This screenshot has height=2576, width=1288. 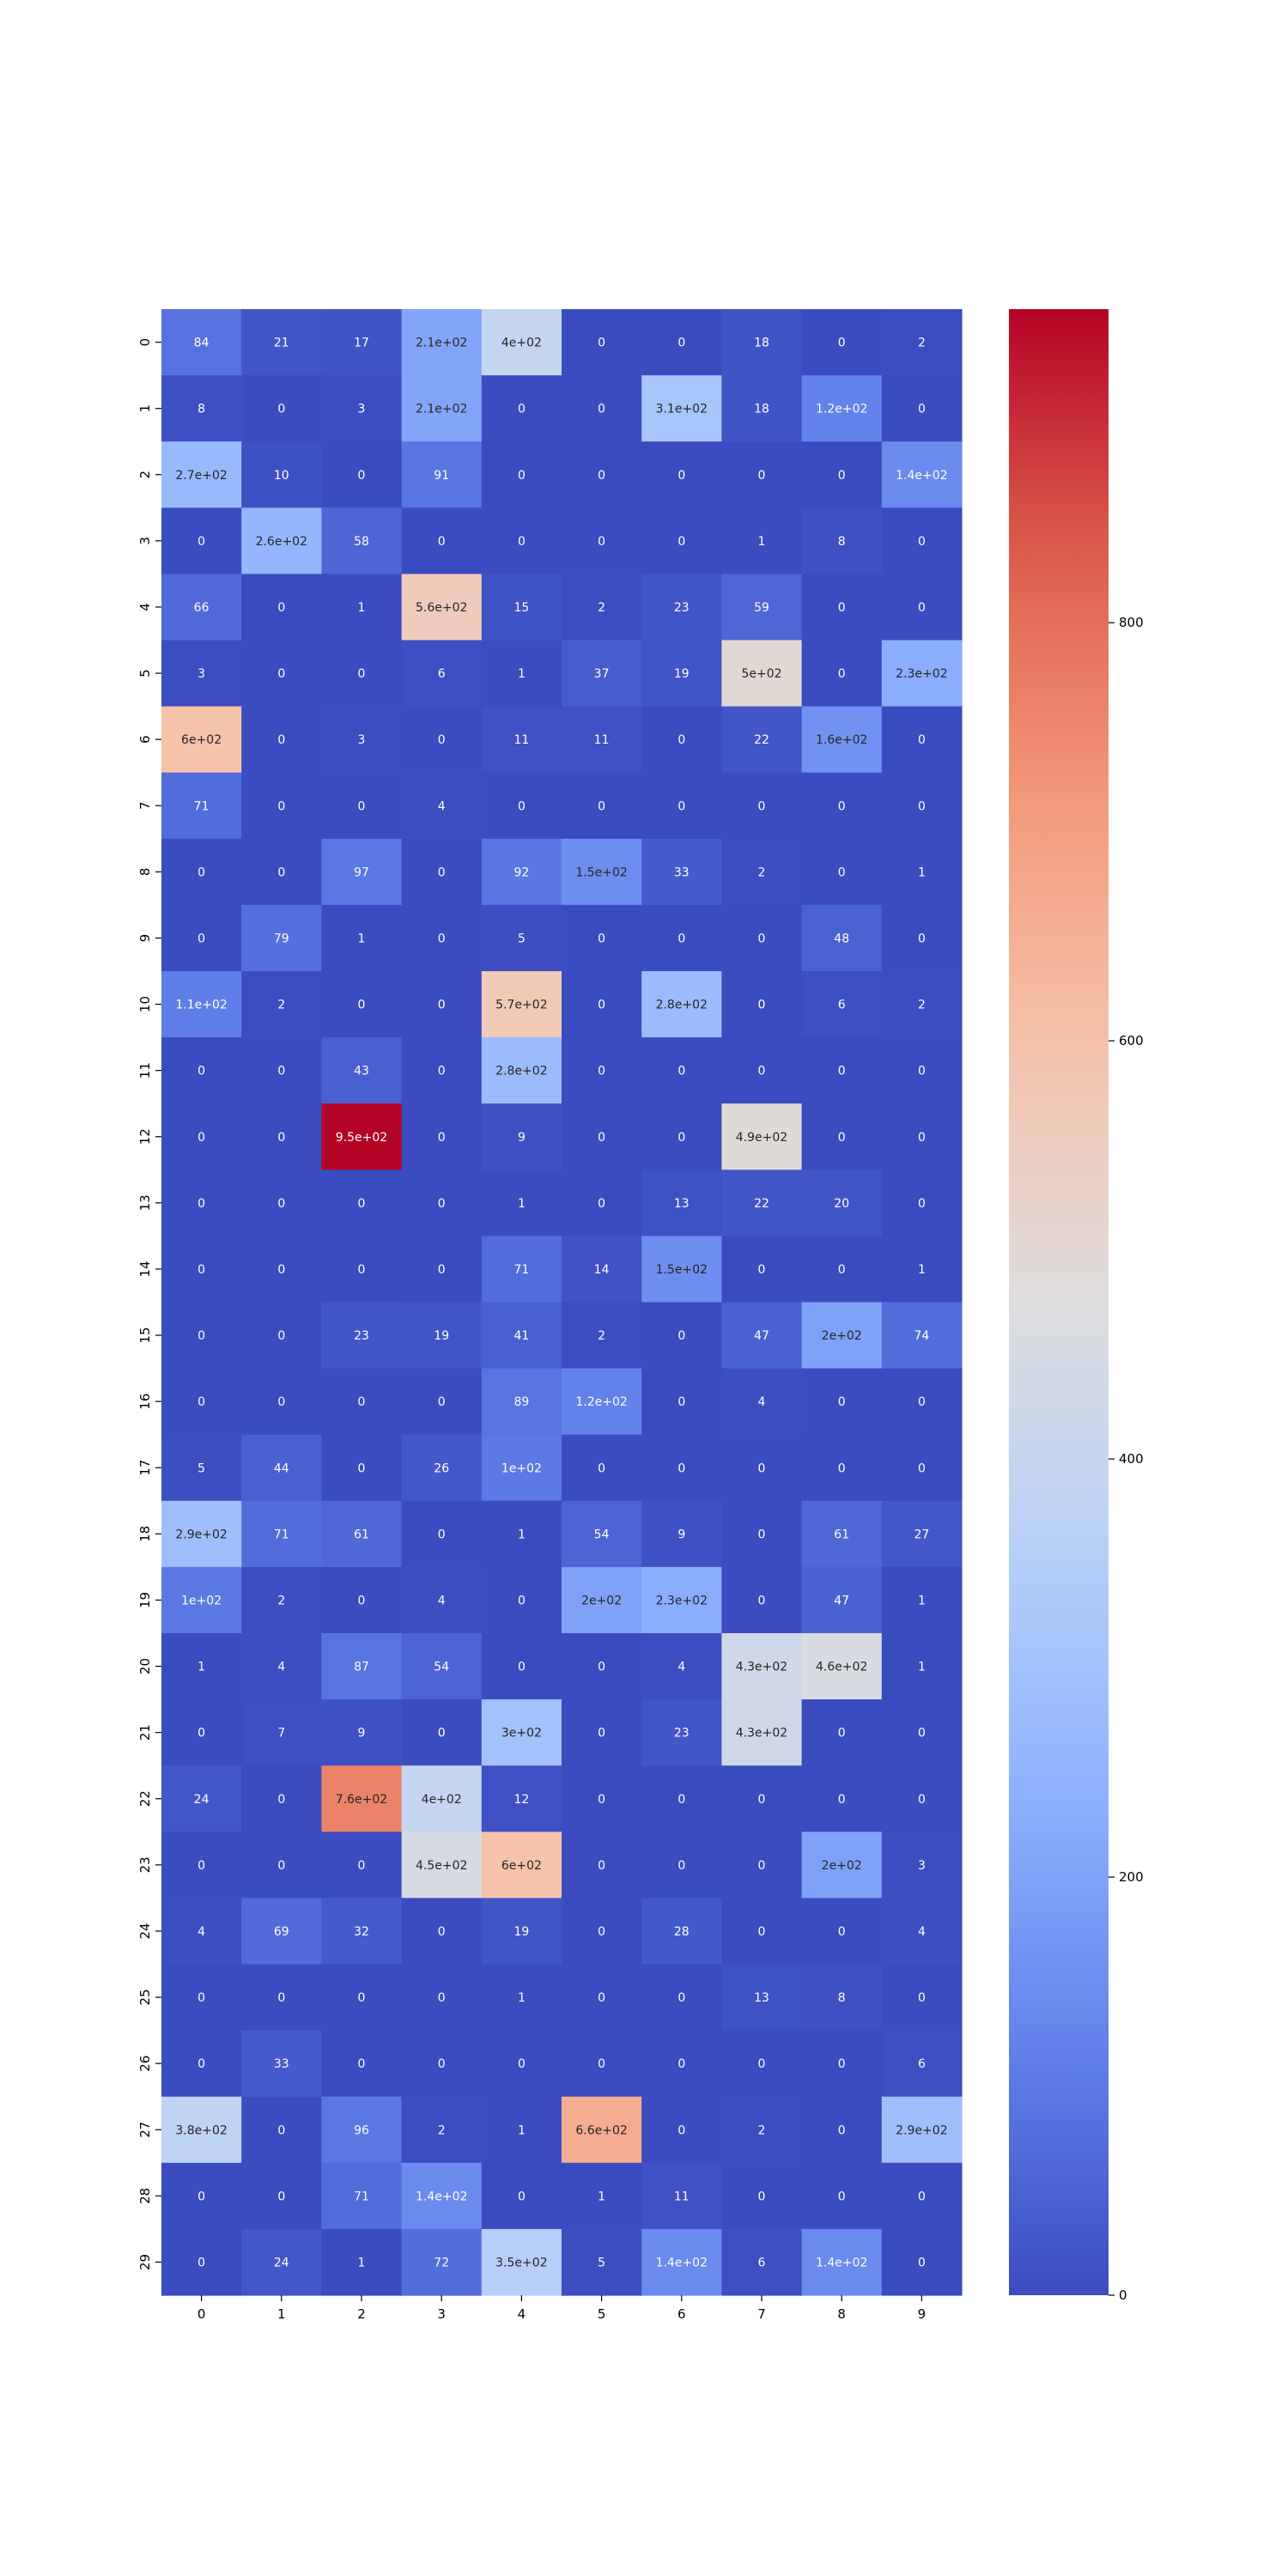 I want to click on cell-label-r9-c6: 0, so click(x=681, y=939).